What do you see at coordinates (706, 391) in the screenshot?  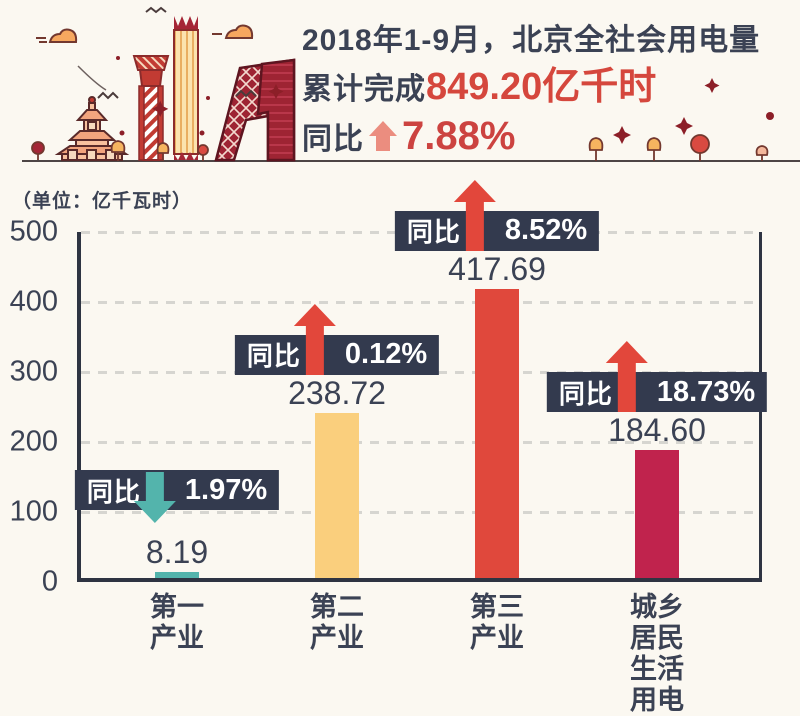 I see `yoy-value-label: 18.73%` at bounding box center [706, 391].